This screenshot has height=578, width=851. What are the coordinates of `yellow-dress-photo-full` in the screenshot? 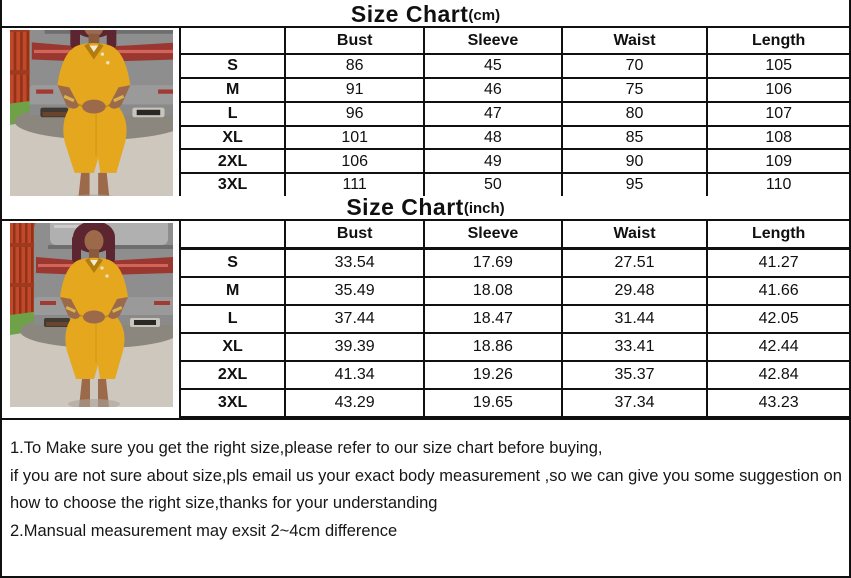 It's located at (95, 313).